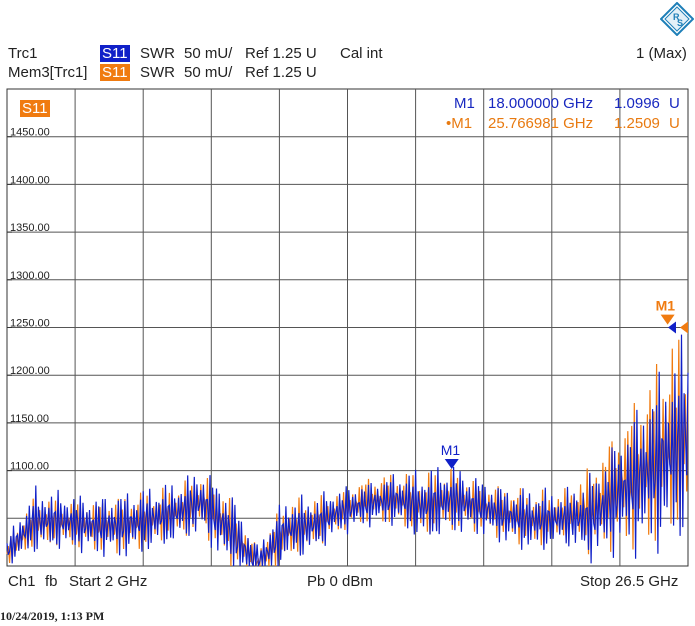 This screenshot has height=626, width=695. I want to click on trace2-badge-label: S11, so click(115, 72).